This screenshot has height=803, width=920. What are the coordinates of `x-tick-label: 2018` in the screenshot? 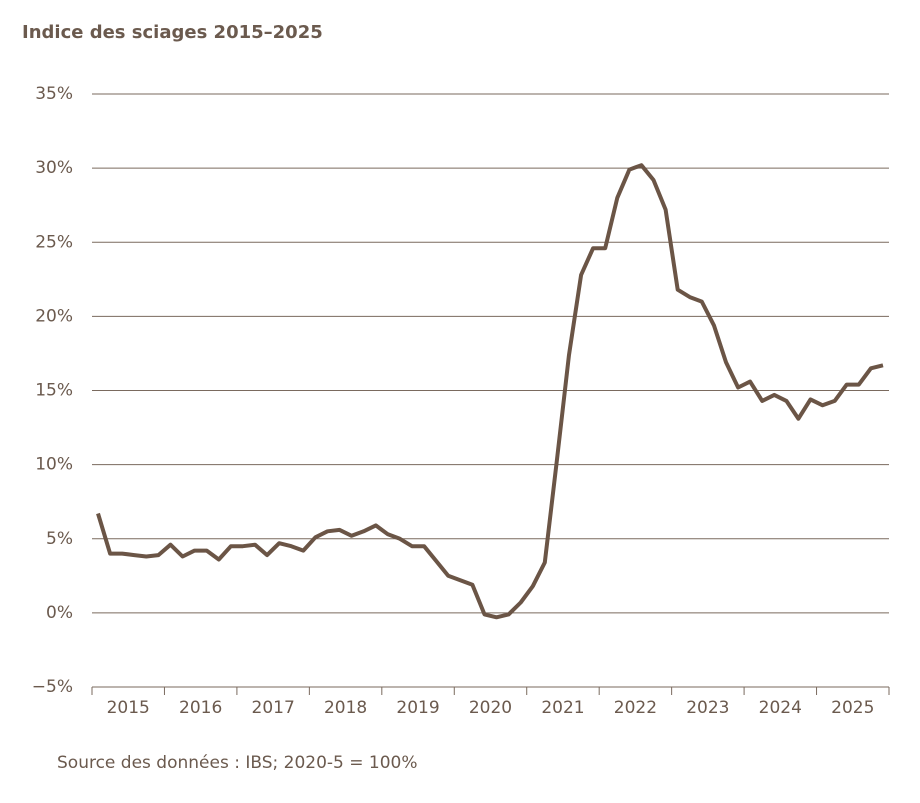 It's located at (345, 708).